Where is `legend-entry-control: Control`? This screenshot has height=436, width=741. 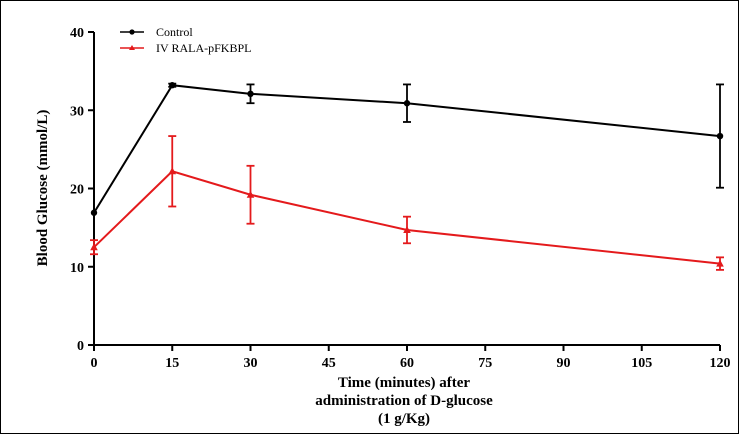
legend-entry-control: Control is located at coordinates (156, 32).